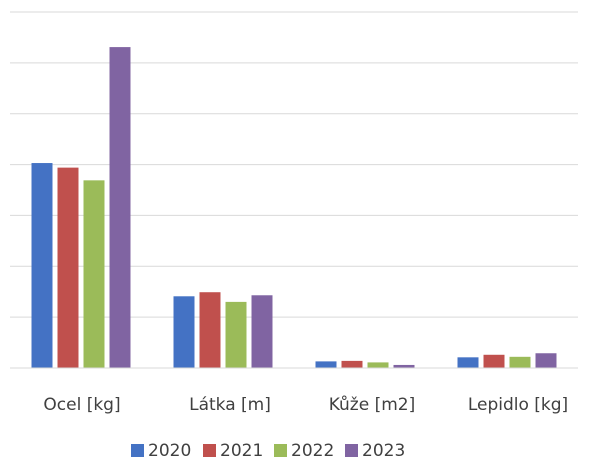  Describe the element at coordinates (312, 451) in the screenshot. I see `legend-label: 2022` at that location.